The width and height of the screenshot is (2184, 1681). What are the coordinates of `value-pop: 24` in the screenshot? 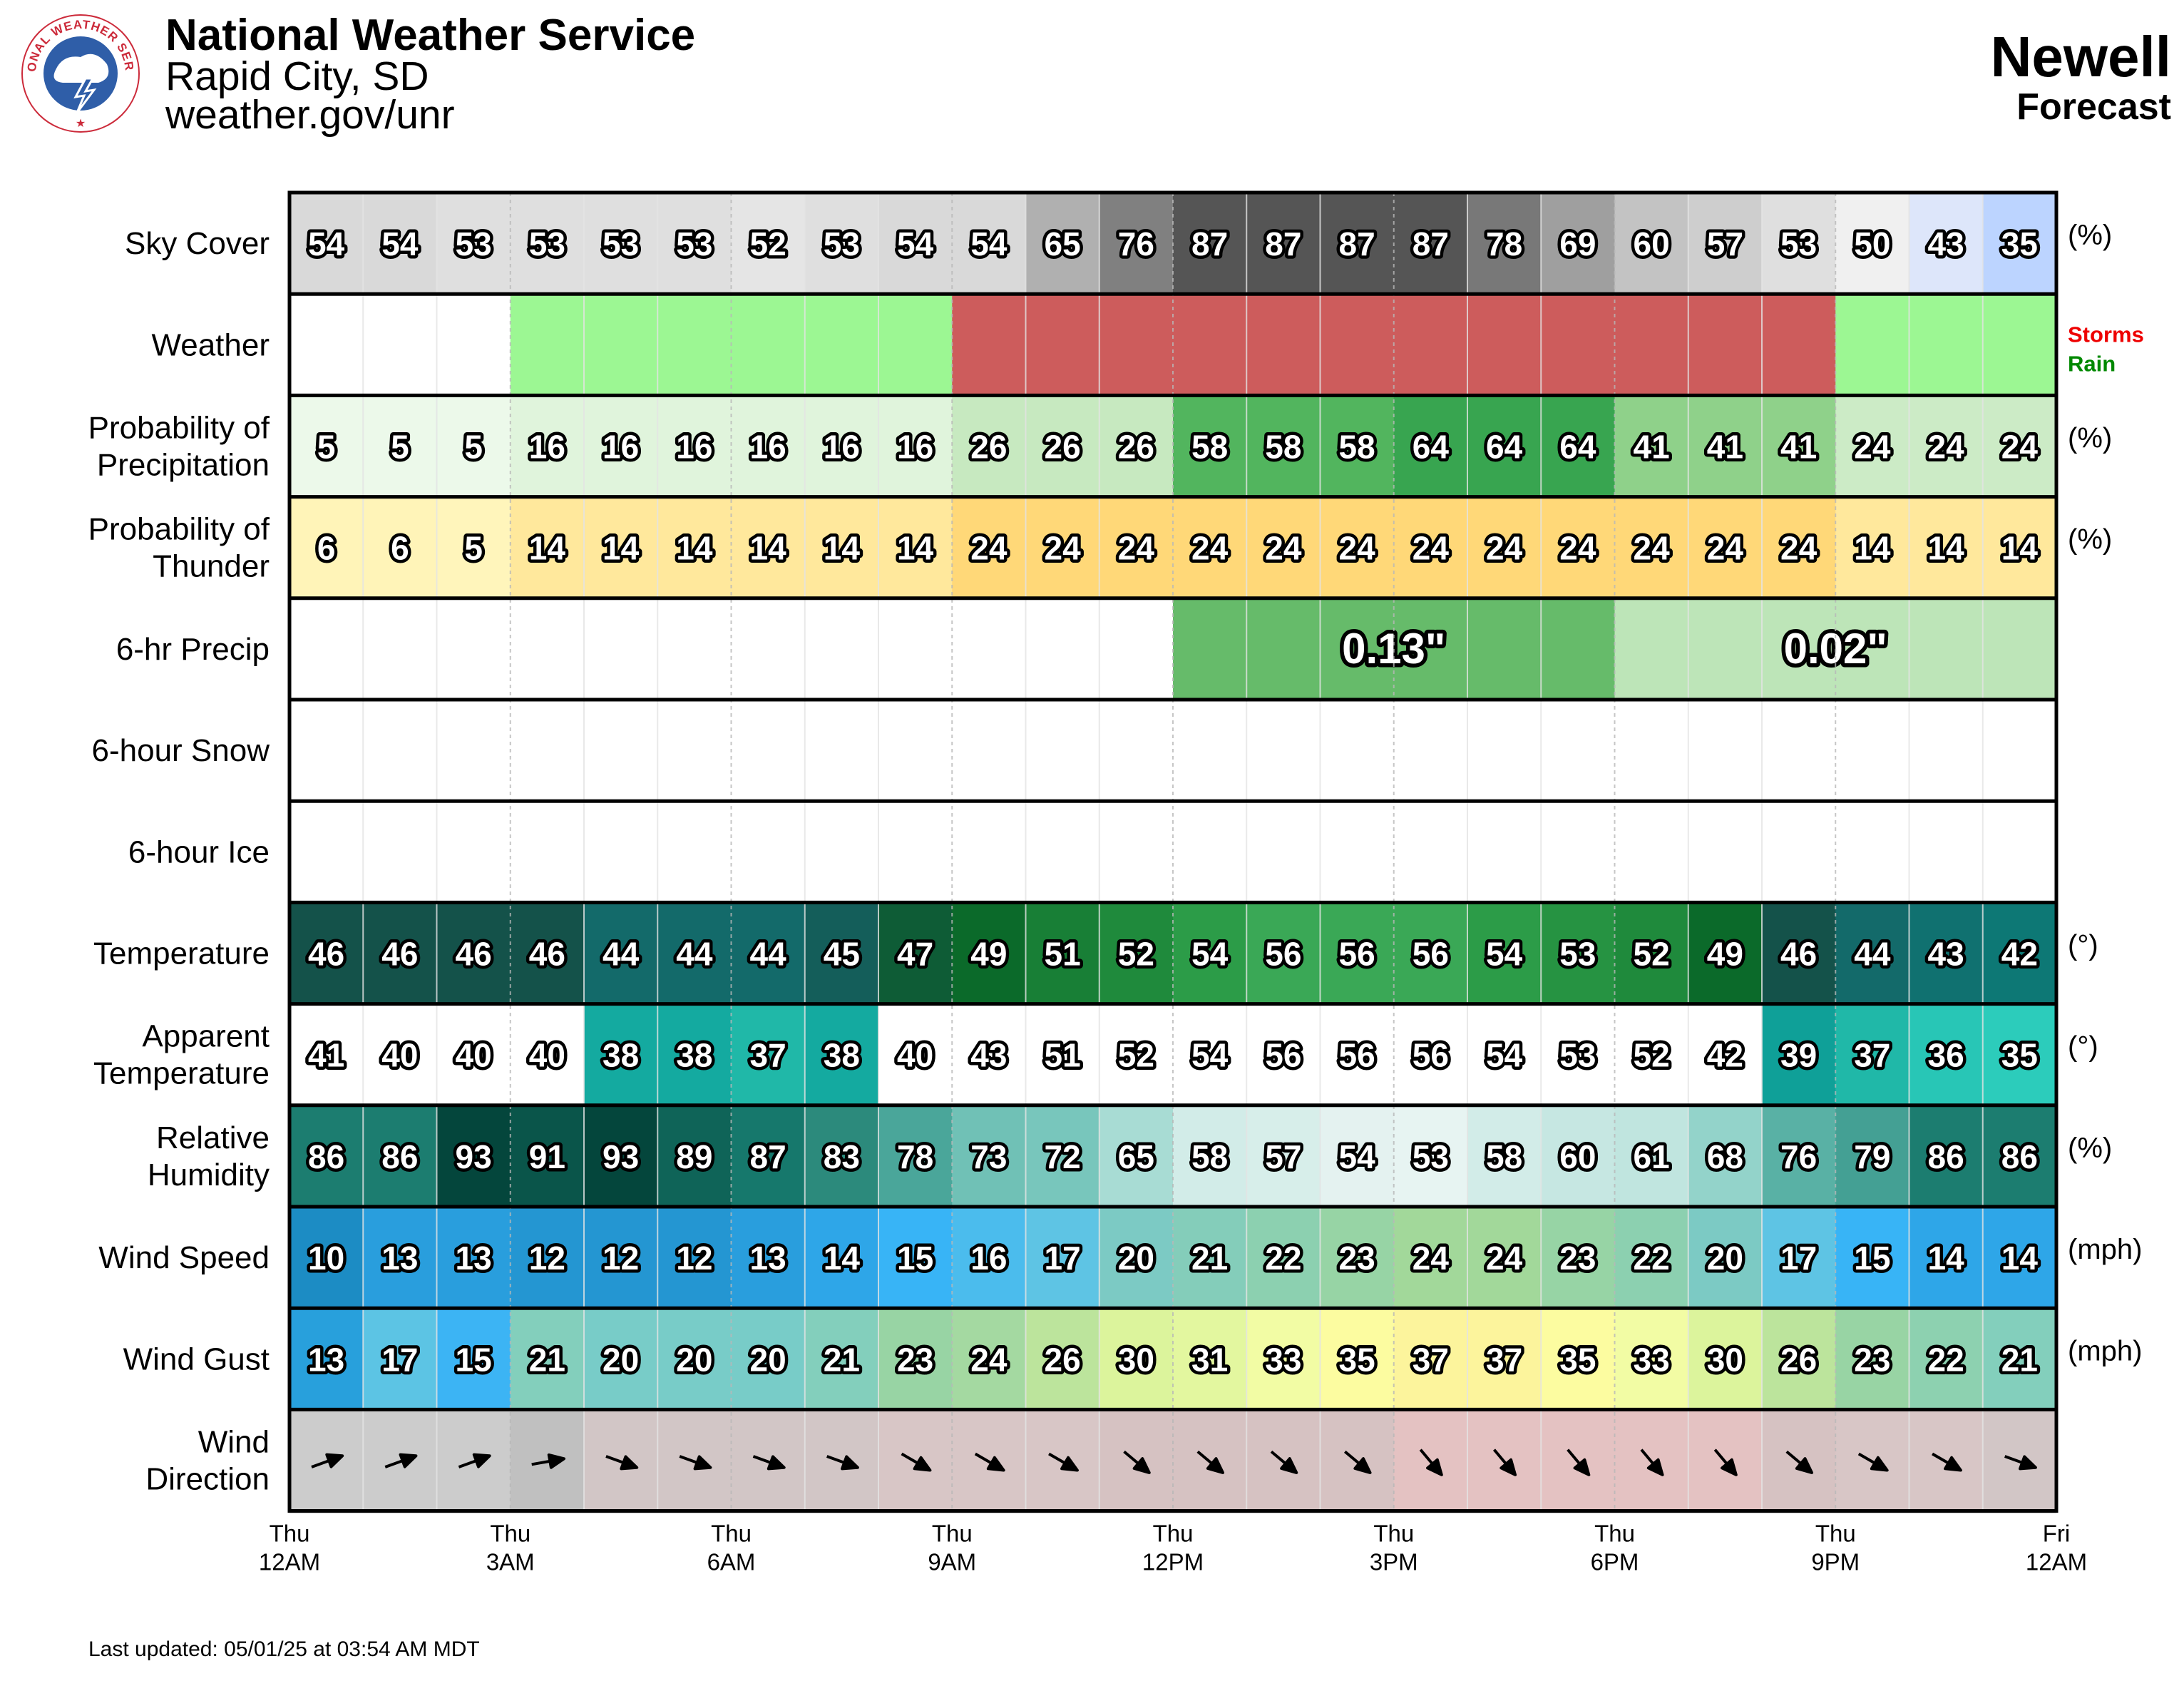 It's located at (1872, 447).